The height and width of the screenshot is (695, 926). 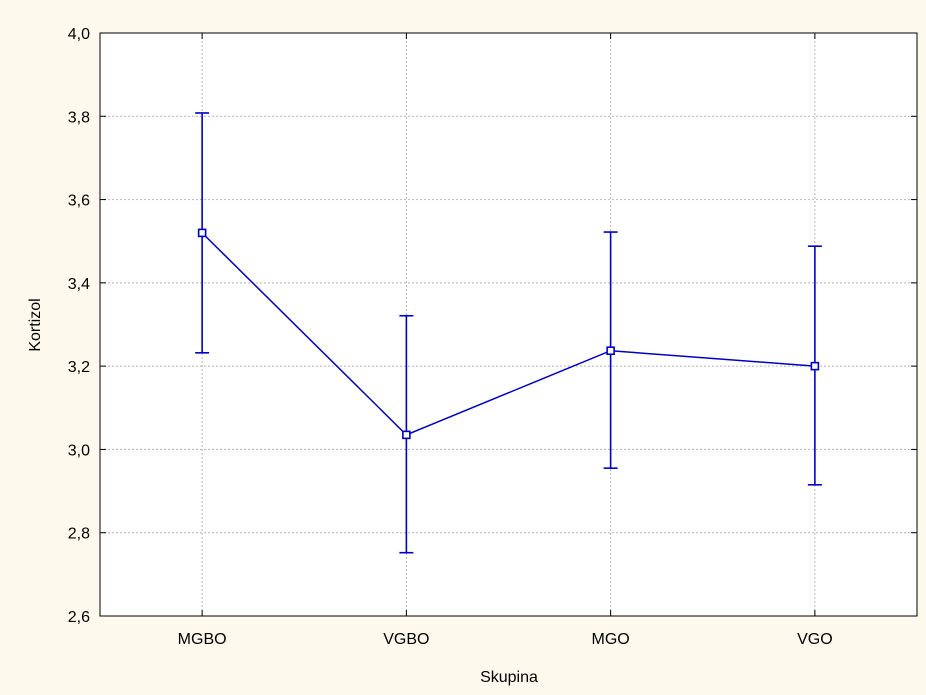 I want to click on y-axis-title: Kortizol, so click(x=35, y=324).